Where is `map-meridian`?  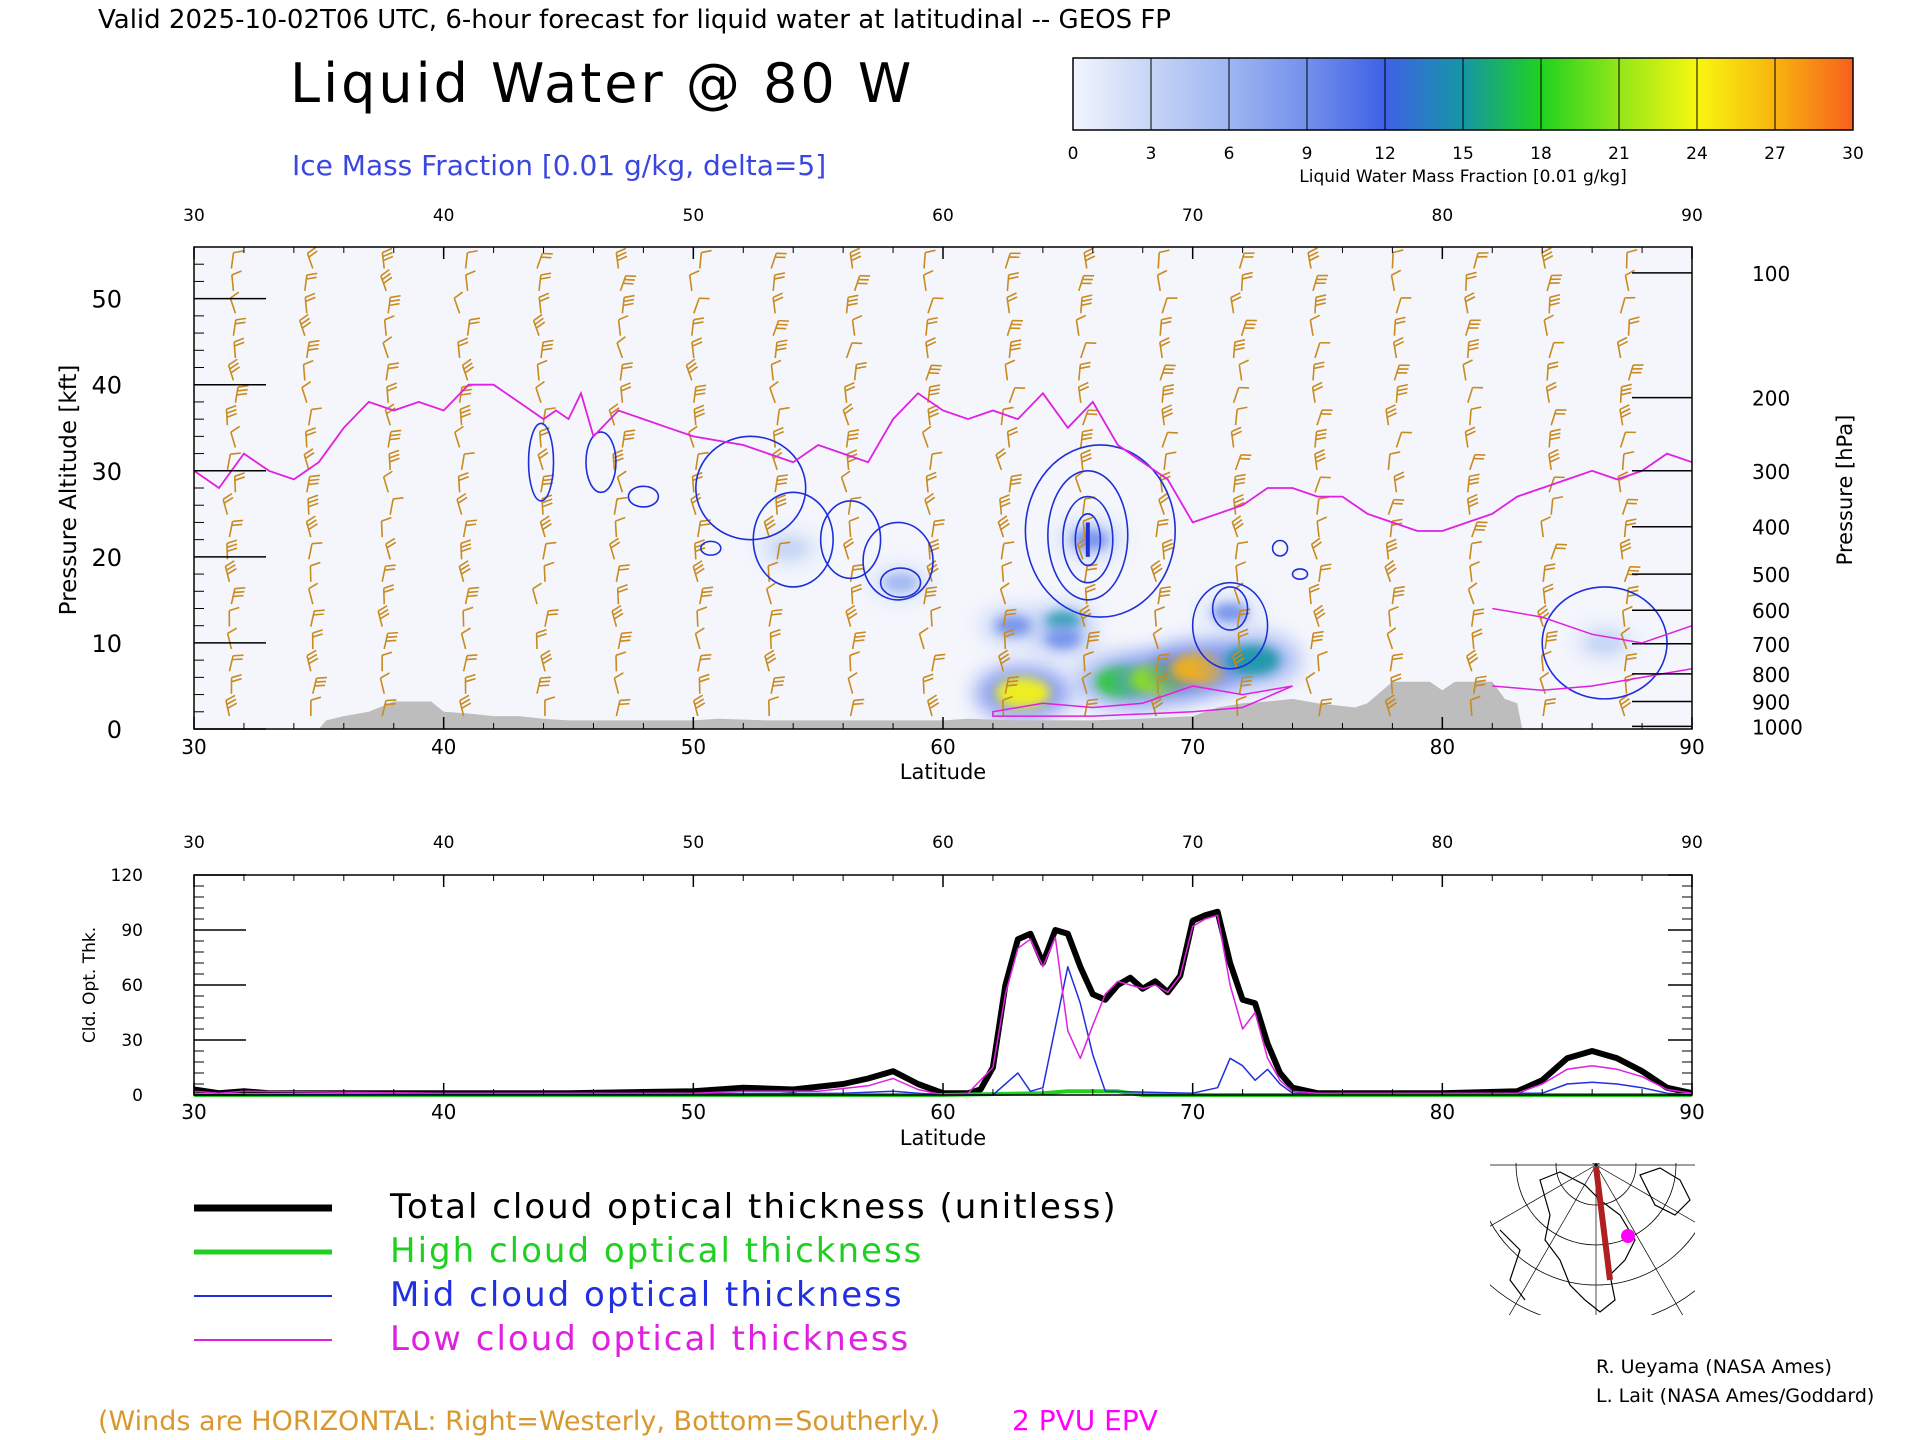
map-meridian is located at coordinates (1645, 1193).